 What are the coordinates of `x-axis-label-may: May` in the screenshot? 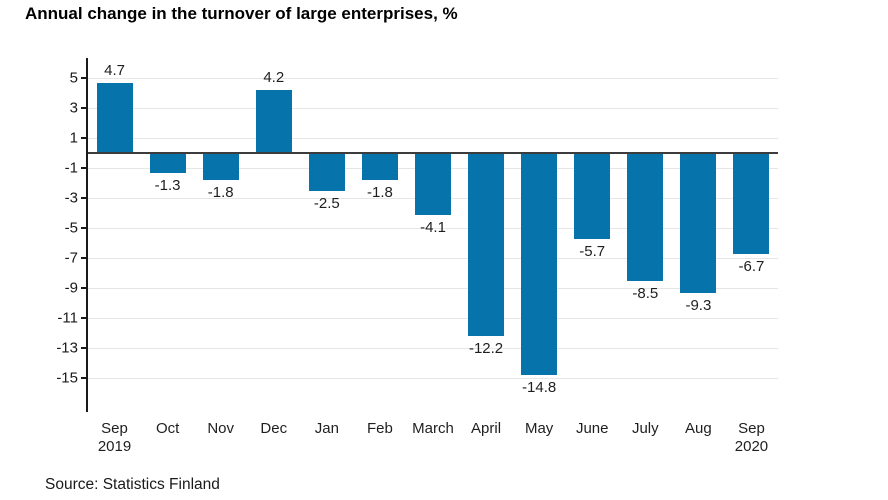 It's located at (539, 428).